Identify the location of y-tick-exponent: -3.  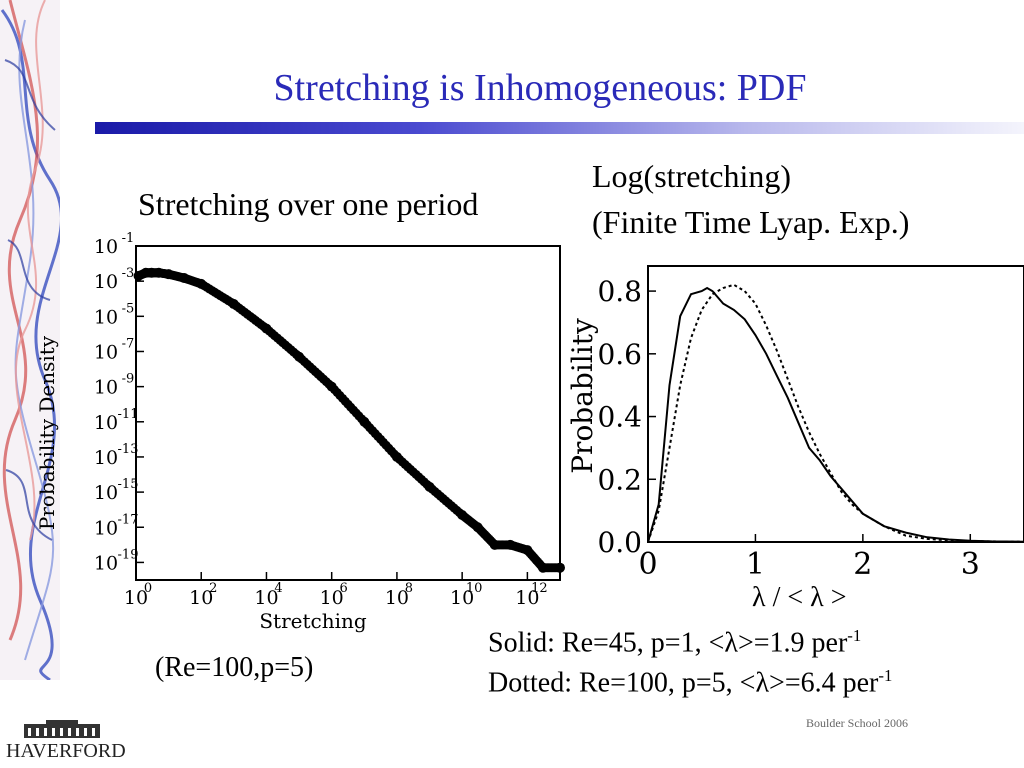
(128, 273).